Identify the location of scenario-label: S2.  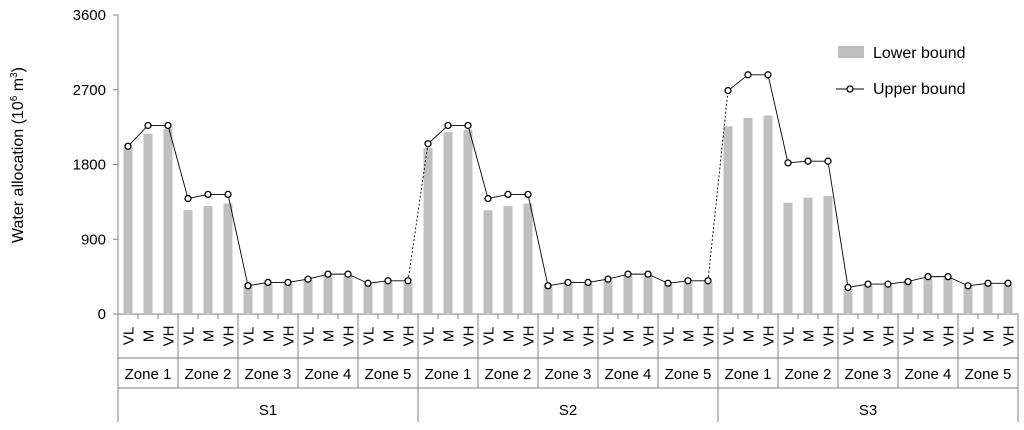
(568, 410).